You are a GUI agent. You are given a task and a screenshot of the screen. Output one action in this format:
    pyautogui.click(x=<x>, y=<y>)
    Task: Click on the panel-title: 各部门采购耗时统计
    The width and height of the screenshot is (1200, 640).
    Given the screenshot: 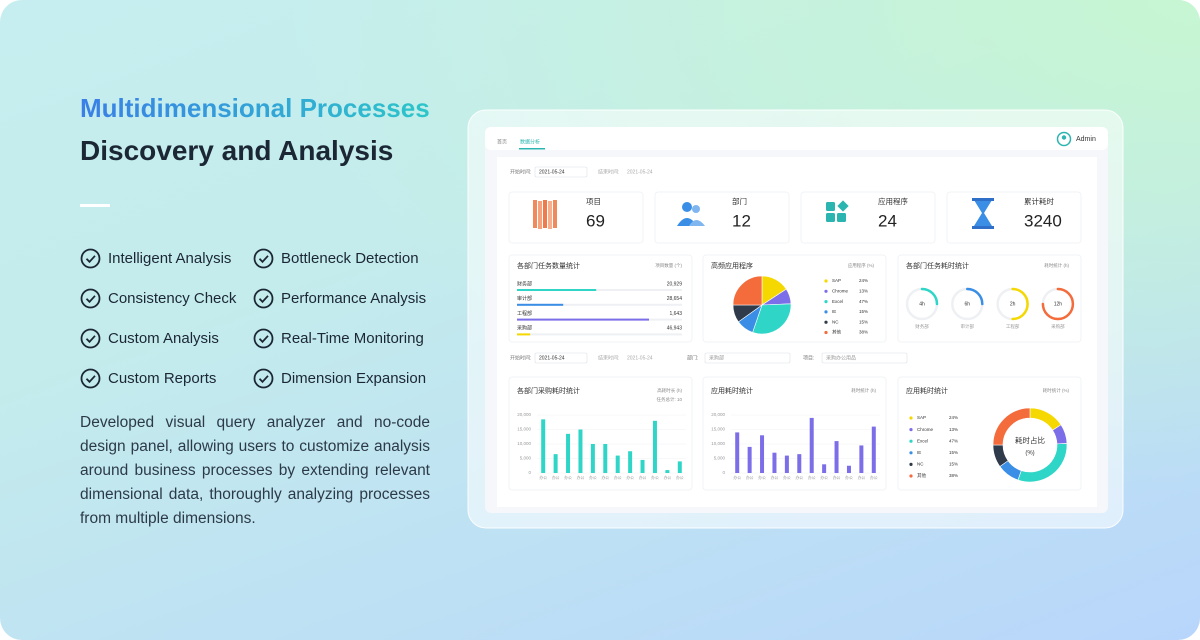 What is the action you would take?
    pyautogui.click(x=548, y=390)
    